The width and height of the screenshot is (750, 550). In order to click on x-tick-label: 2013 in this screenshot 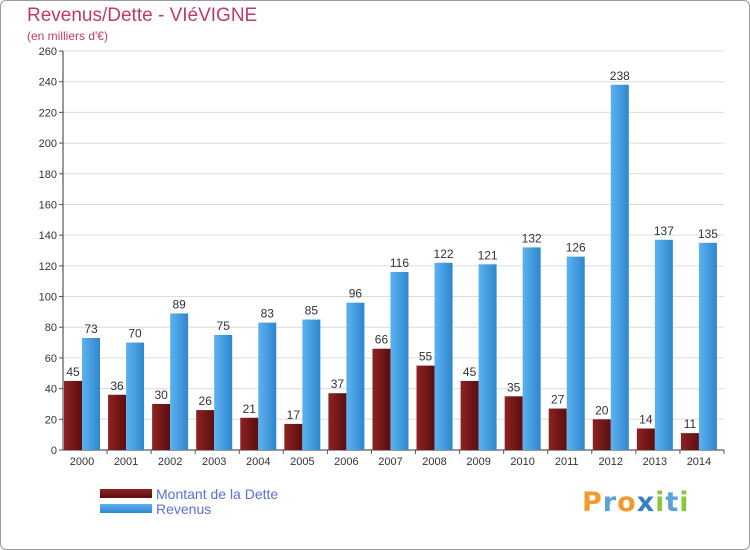, I will do `click(655, 462)`.